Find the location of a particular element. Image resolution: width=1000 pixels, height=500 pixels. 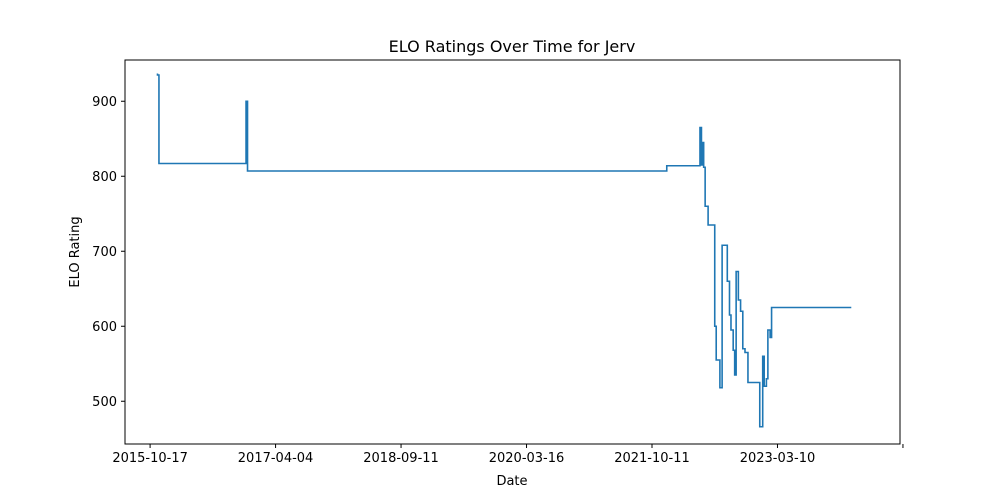

x-tick-label: 2020-03-16 is located at coordinates (527, 458).